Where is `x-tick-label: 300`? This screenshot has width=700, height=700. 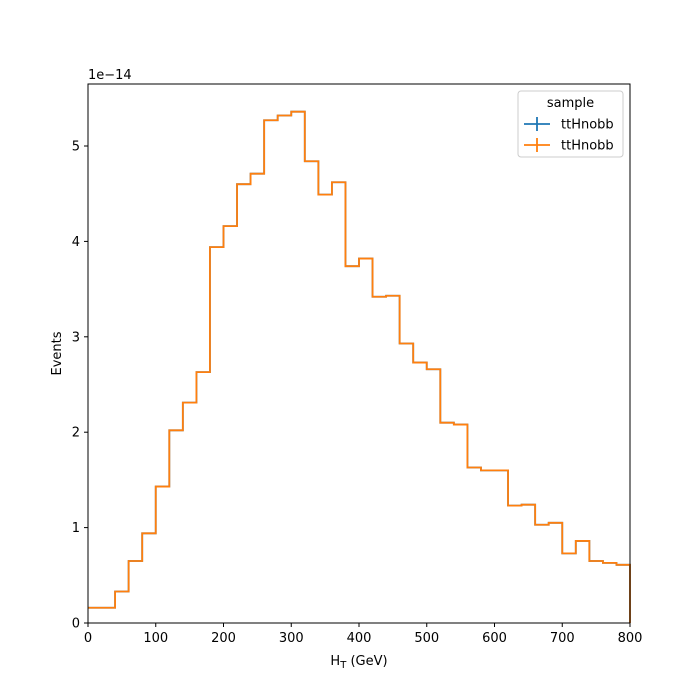
x-tick-label: 300 is located at coordinates (291, 638).